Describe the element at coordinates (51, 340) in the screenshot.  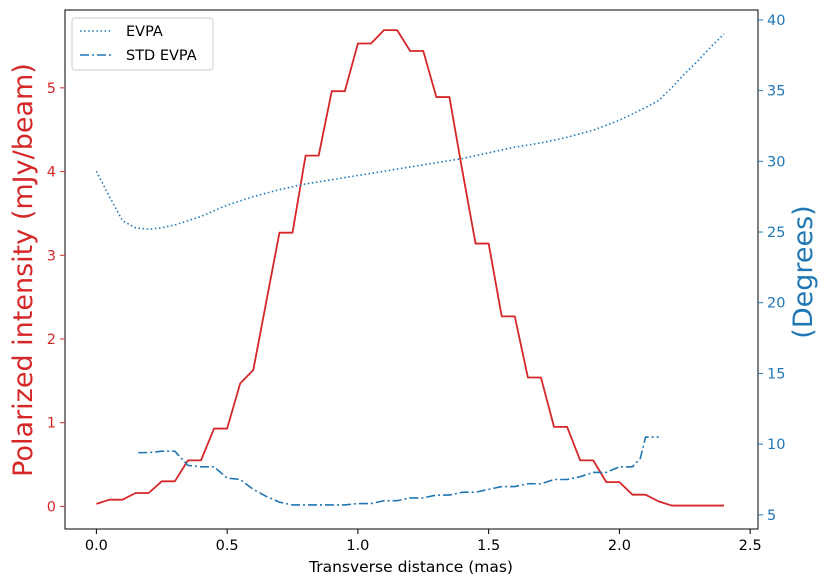
I see `left-y-tick-label: 2` at that location.